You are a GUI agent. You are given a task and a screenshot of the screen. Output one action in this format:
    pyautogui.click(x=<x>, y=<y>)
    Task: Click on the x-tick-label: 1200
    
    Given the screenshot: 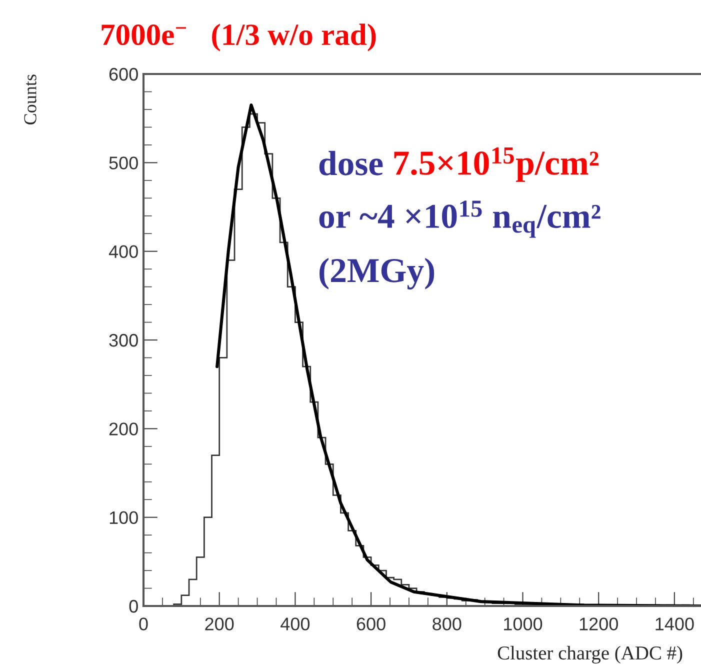 What is the action you would take?
    pyautogui.click(x=599, y=624)
    